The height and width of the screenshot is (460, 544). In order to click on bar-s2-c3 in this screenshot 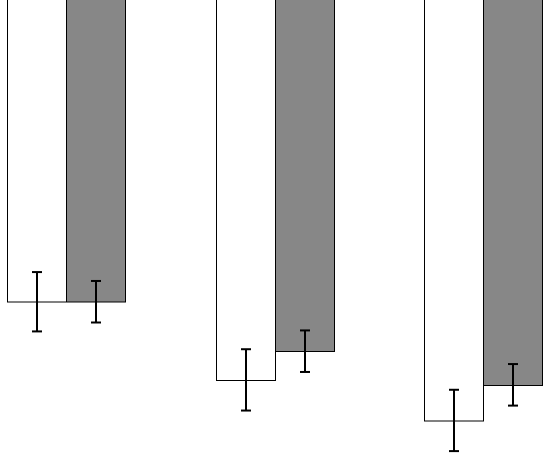, I will do `click(513, 193)`.